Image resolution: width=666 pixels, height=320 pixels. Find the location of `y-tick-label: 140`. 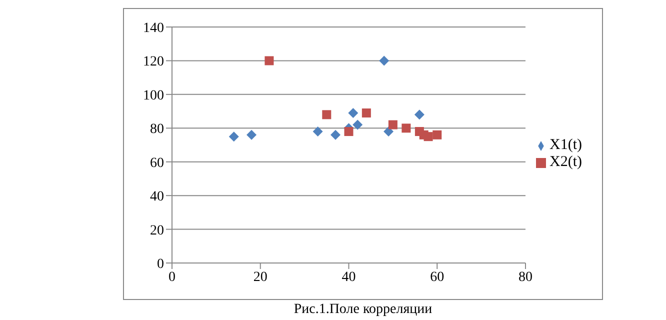

y-tick-label: 140 is located at coordinates (153, 28).